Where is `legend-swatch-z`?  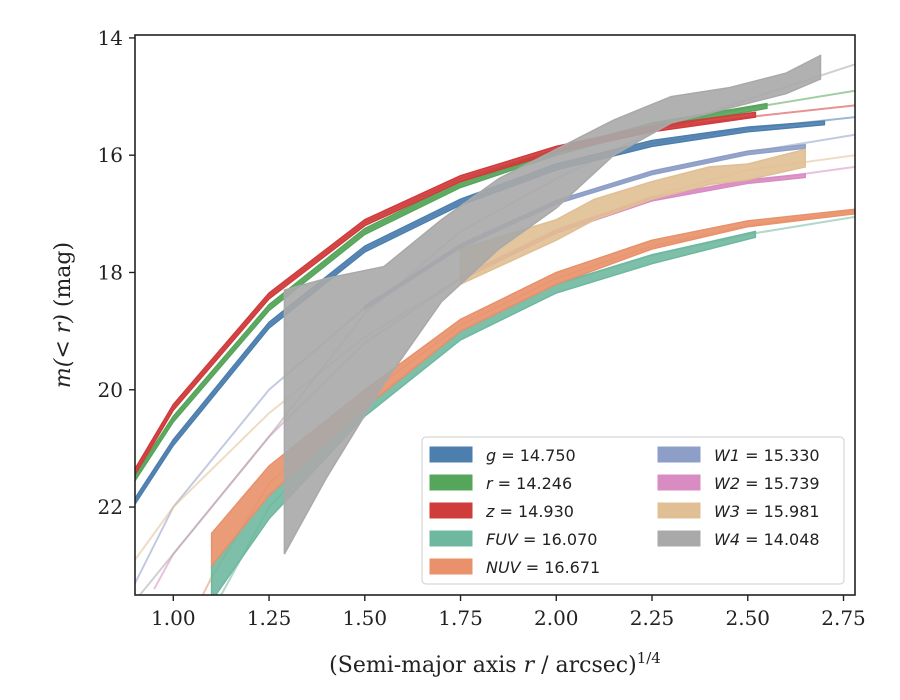 legend-swatch-z is located at coordinates (451, 510).